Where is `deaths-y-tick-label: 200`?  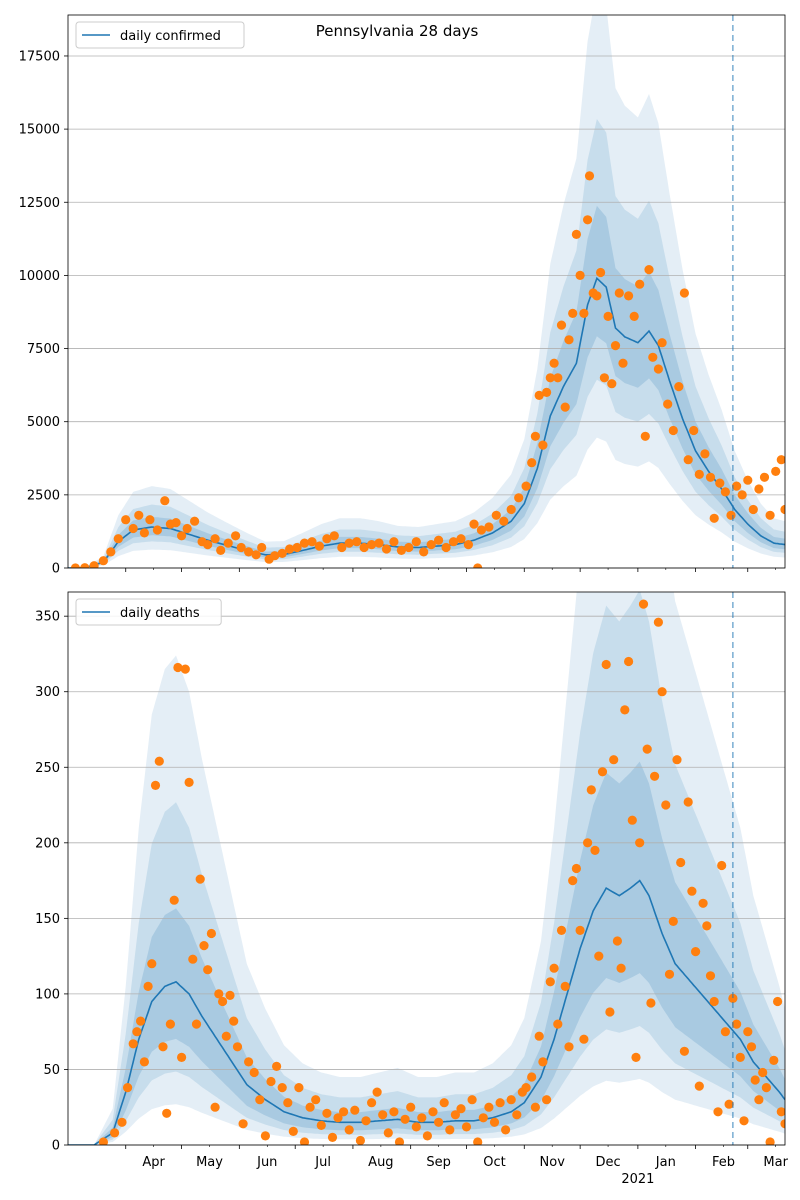
deaths-y-tick-label: 200 is located at coordinates (47, 843).